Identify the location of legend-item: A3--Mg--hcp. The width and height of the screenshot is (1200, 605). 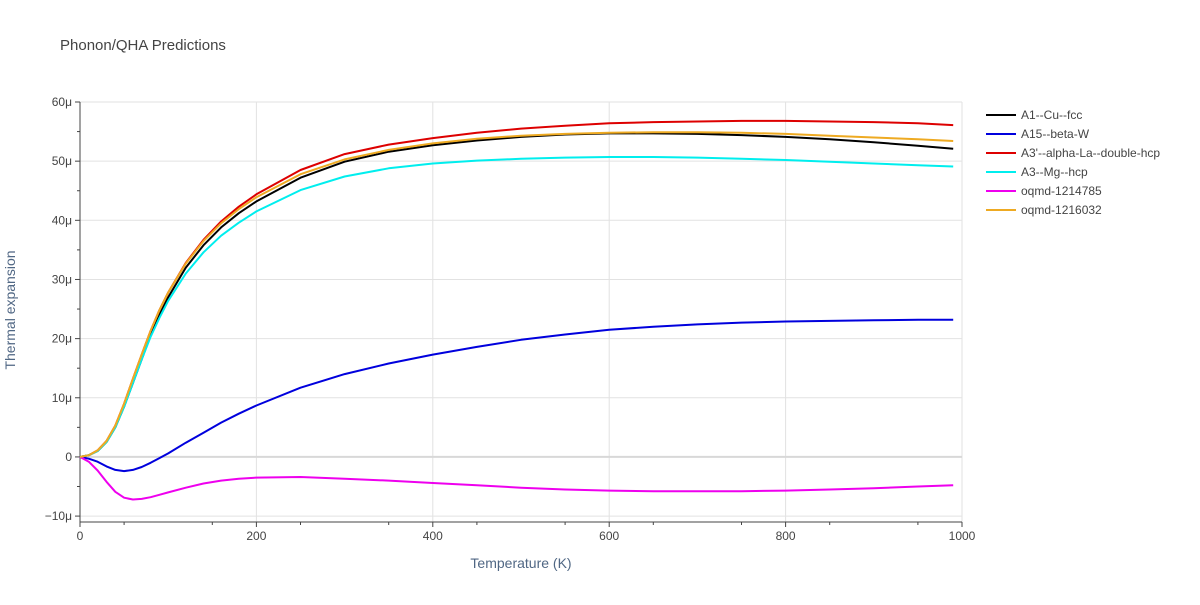
(1037, 172).